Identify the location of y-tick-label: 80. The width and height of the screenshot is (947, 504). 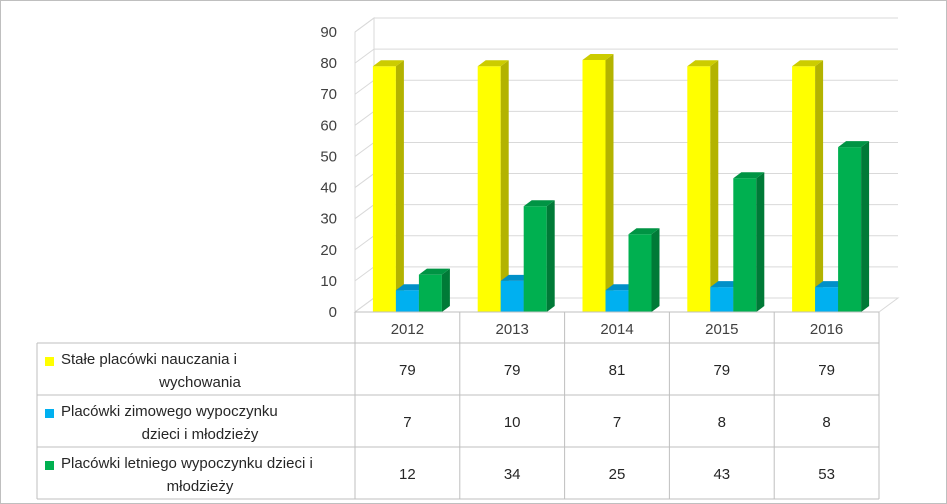
(328, 63).